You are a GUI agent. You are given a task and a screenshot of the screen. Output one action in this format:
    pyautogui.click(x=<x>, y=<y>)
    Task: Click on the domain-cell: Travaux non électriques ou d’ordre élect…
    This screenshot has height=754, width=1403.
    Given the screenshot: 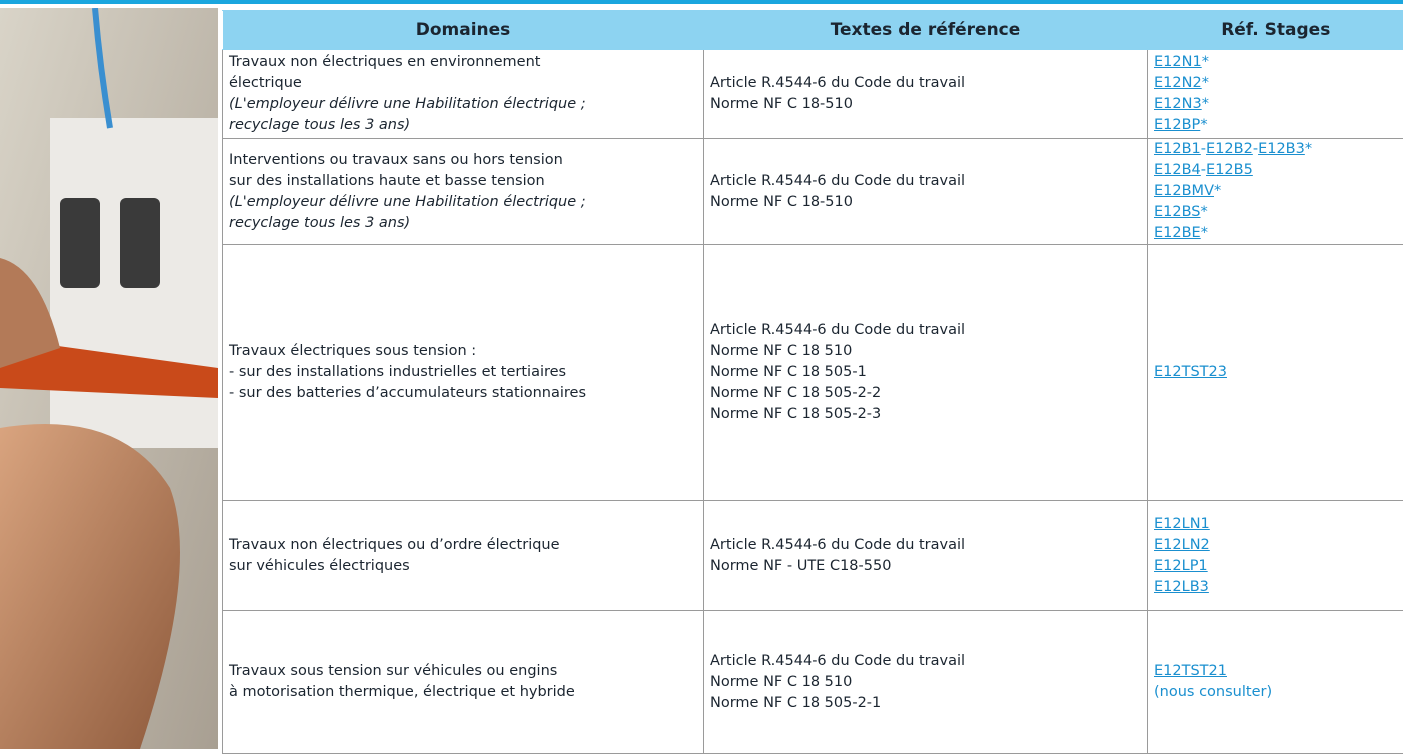 What is the action you would take?
    pyautogui.click(x=463, y=556)
    